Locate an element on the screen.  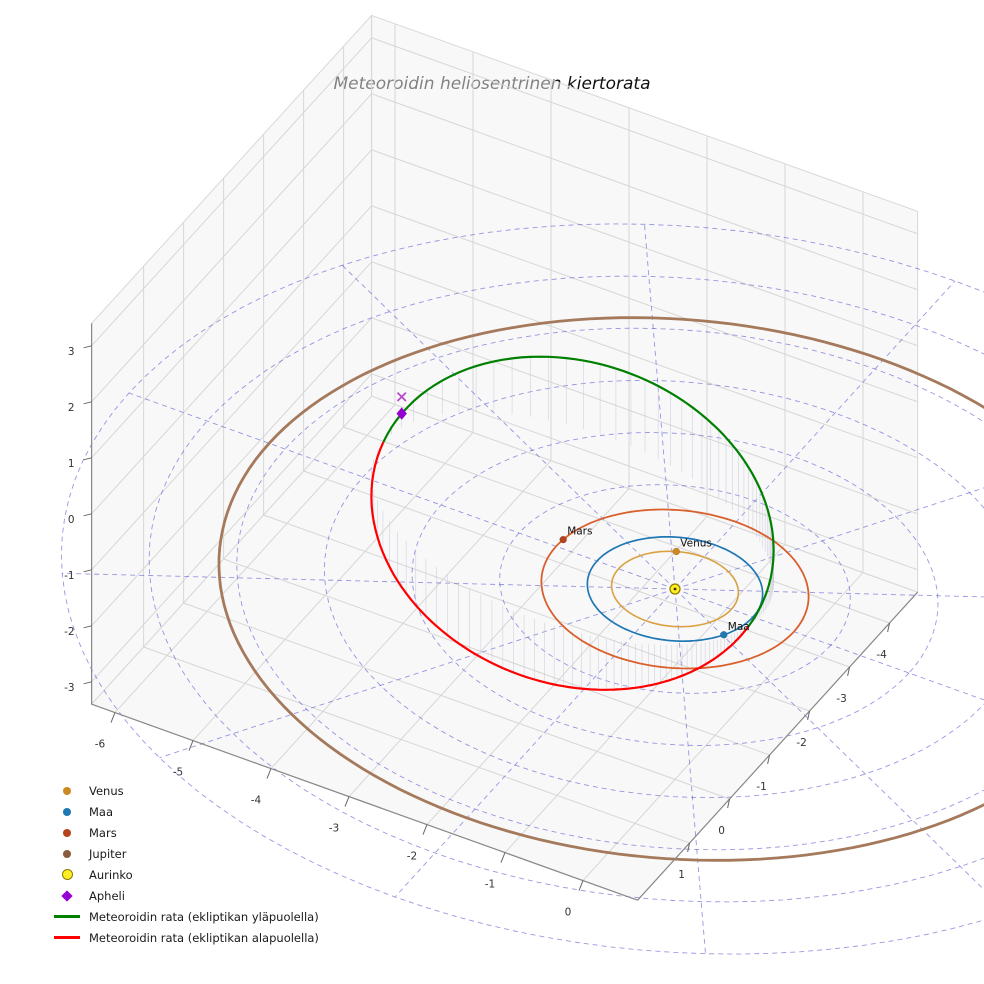
legend-label: Mars is located at coordinates (103, 832).